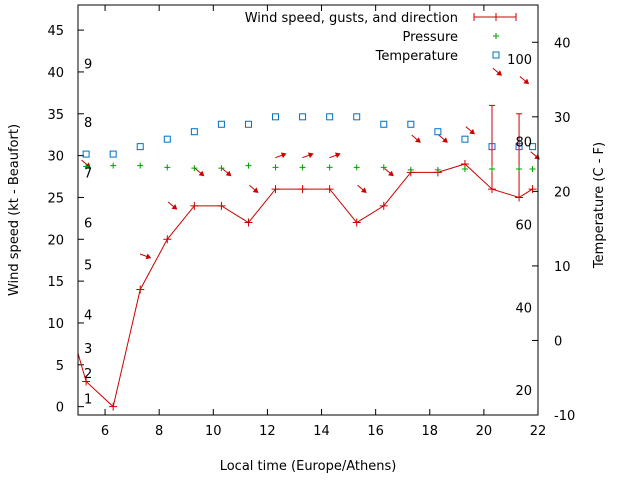 This screenshot has width=640, height=480. Describe the element at coordinates (213, 431) in the screenshot. I see `x-tick-label: 10` at that location.